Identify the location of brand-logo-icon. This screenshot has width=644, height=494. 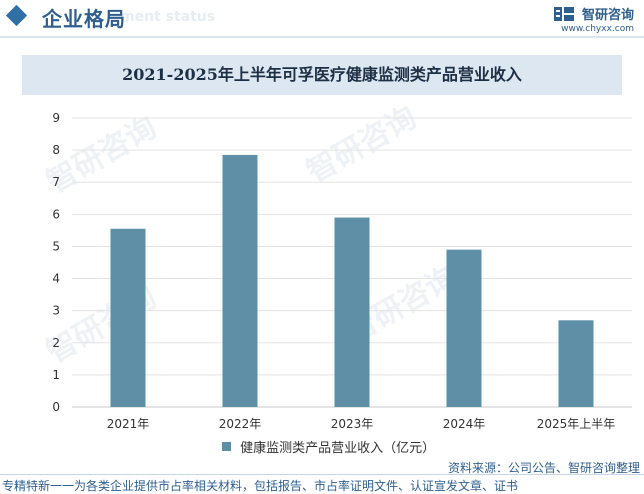
(563, 13).